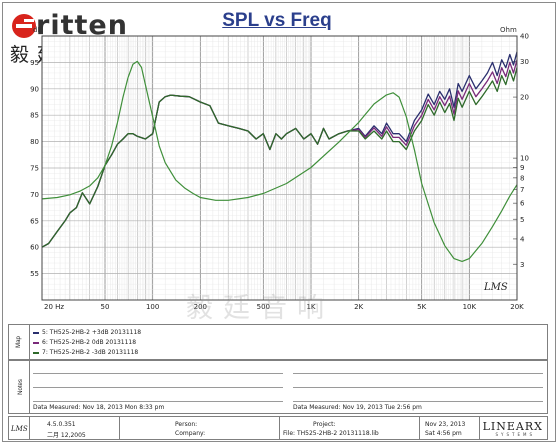 The image size is (560, 446). What do you see at coordinates (524, 37) in the screenshot?
I see `y-tick-label-right: 40` at bounding box center [524, 37].